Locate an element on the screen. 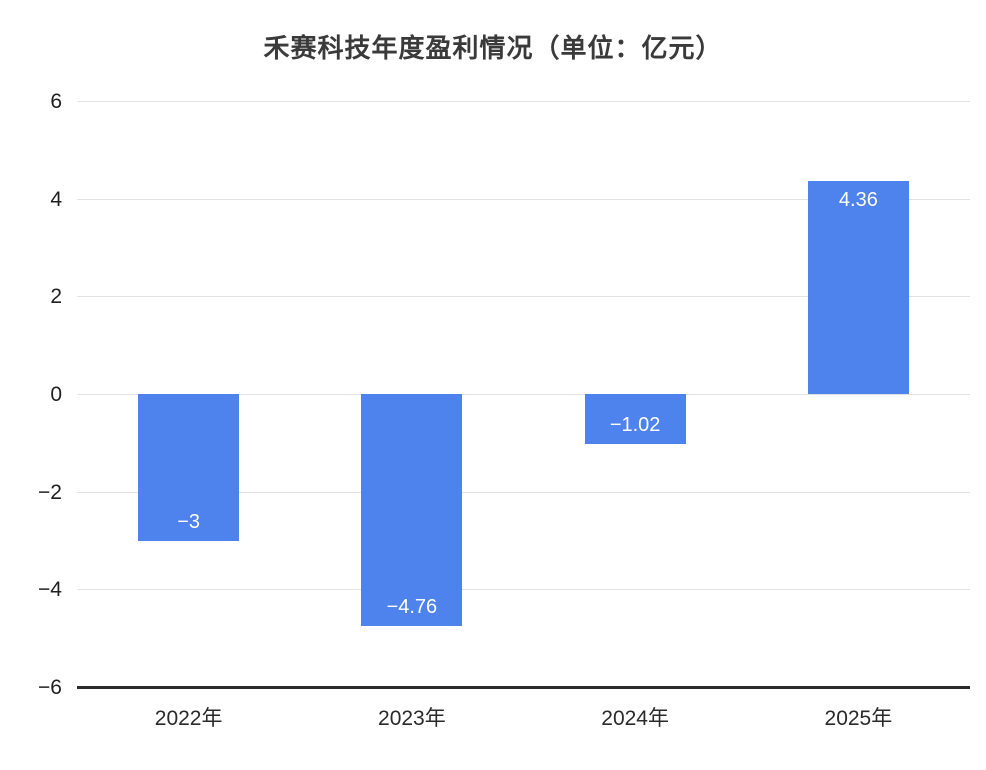 This screenshot has width=986, height=770. bar-2023年 is located at coordinates (412, 510).